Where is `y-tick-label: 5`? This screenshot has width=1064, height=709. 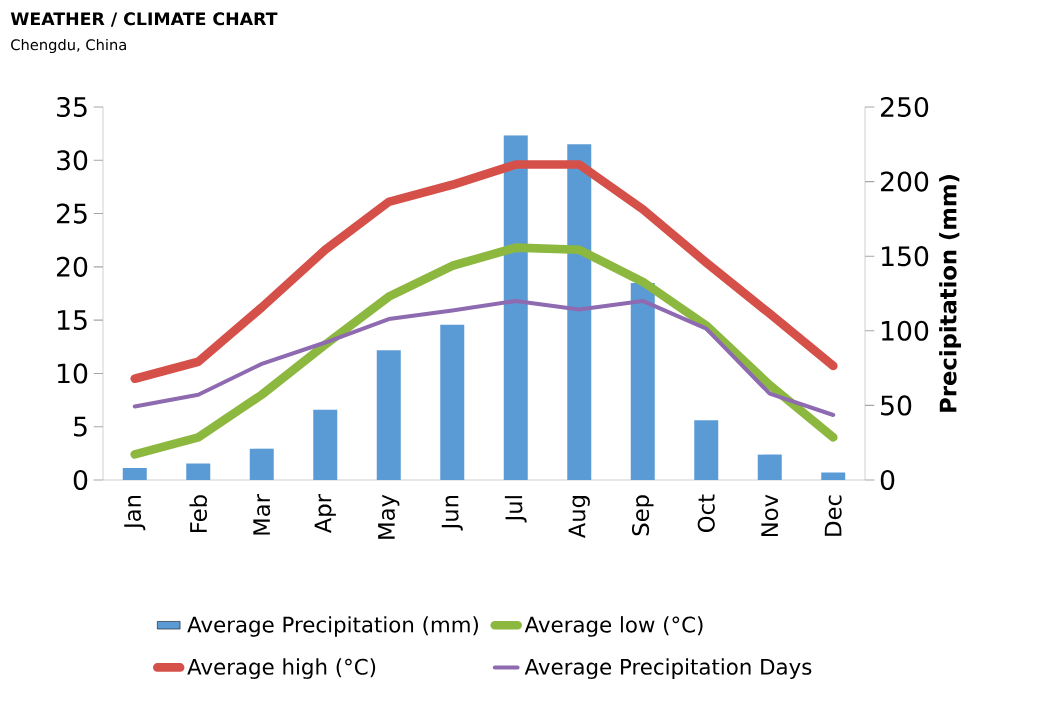
y-tick-label: 5 is located at coordinates (80, 426).